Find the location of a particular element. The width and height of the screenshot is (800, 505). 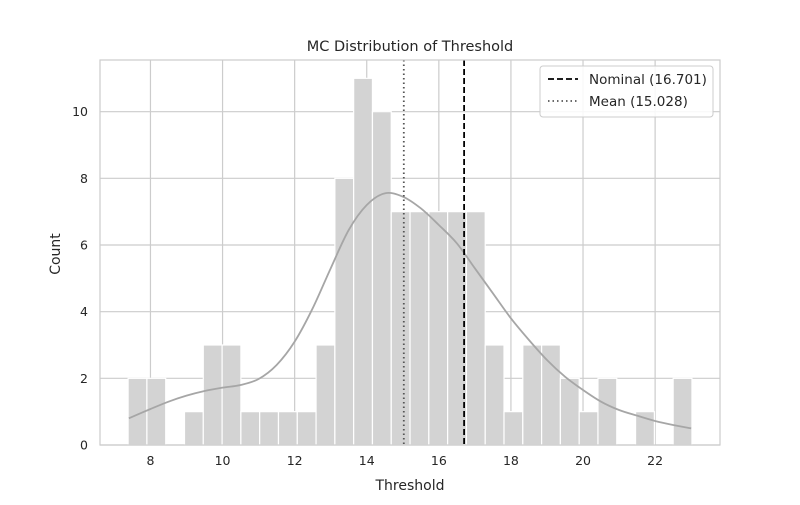

x-tick-label: 8 is located at coordinates (150, 460).